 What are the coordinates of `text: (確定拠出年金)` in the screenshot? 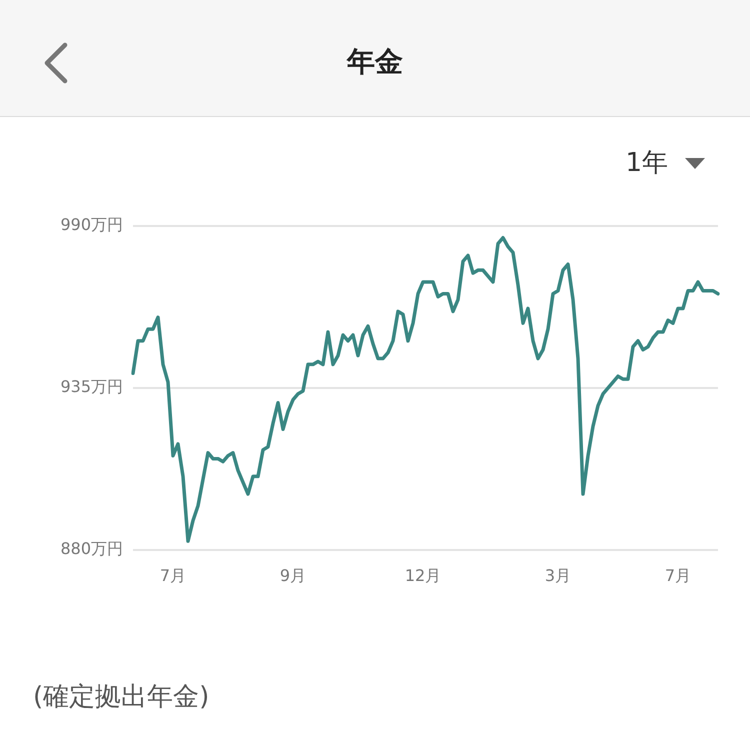 It's located at (121, 697).